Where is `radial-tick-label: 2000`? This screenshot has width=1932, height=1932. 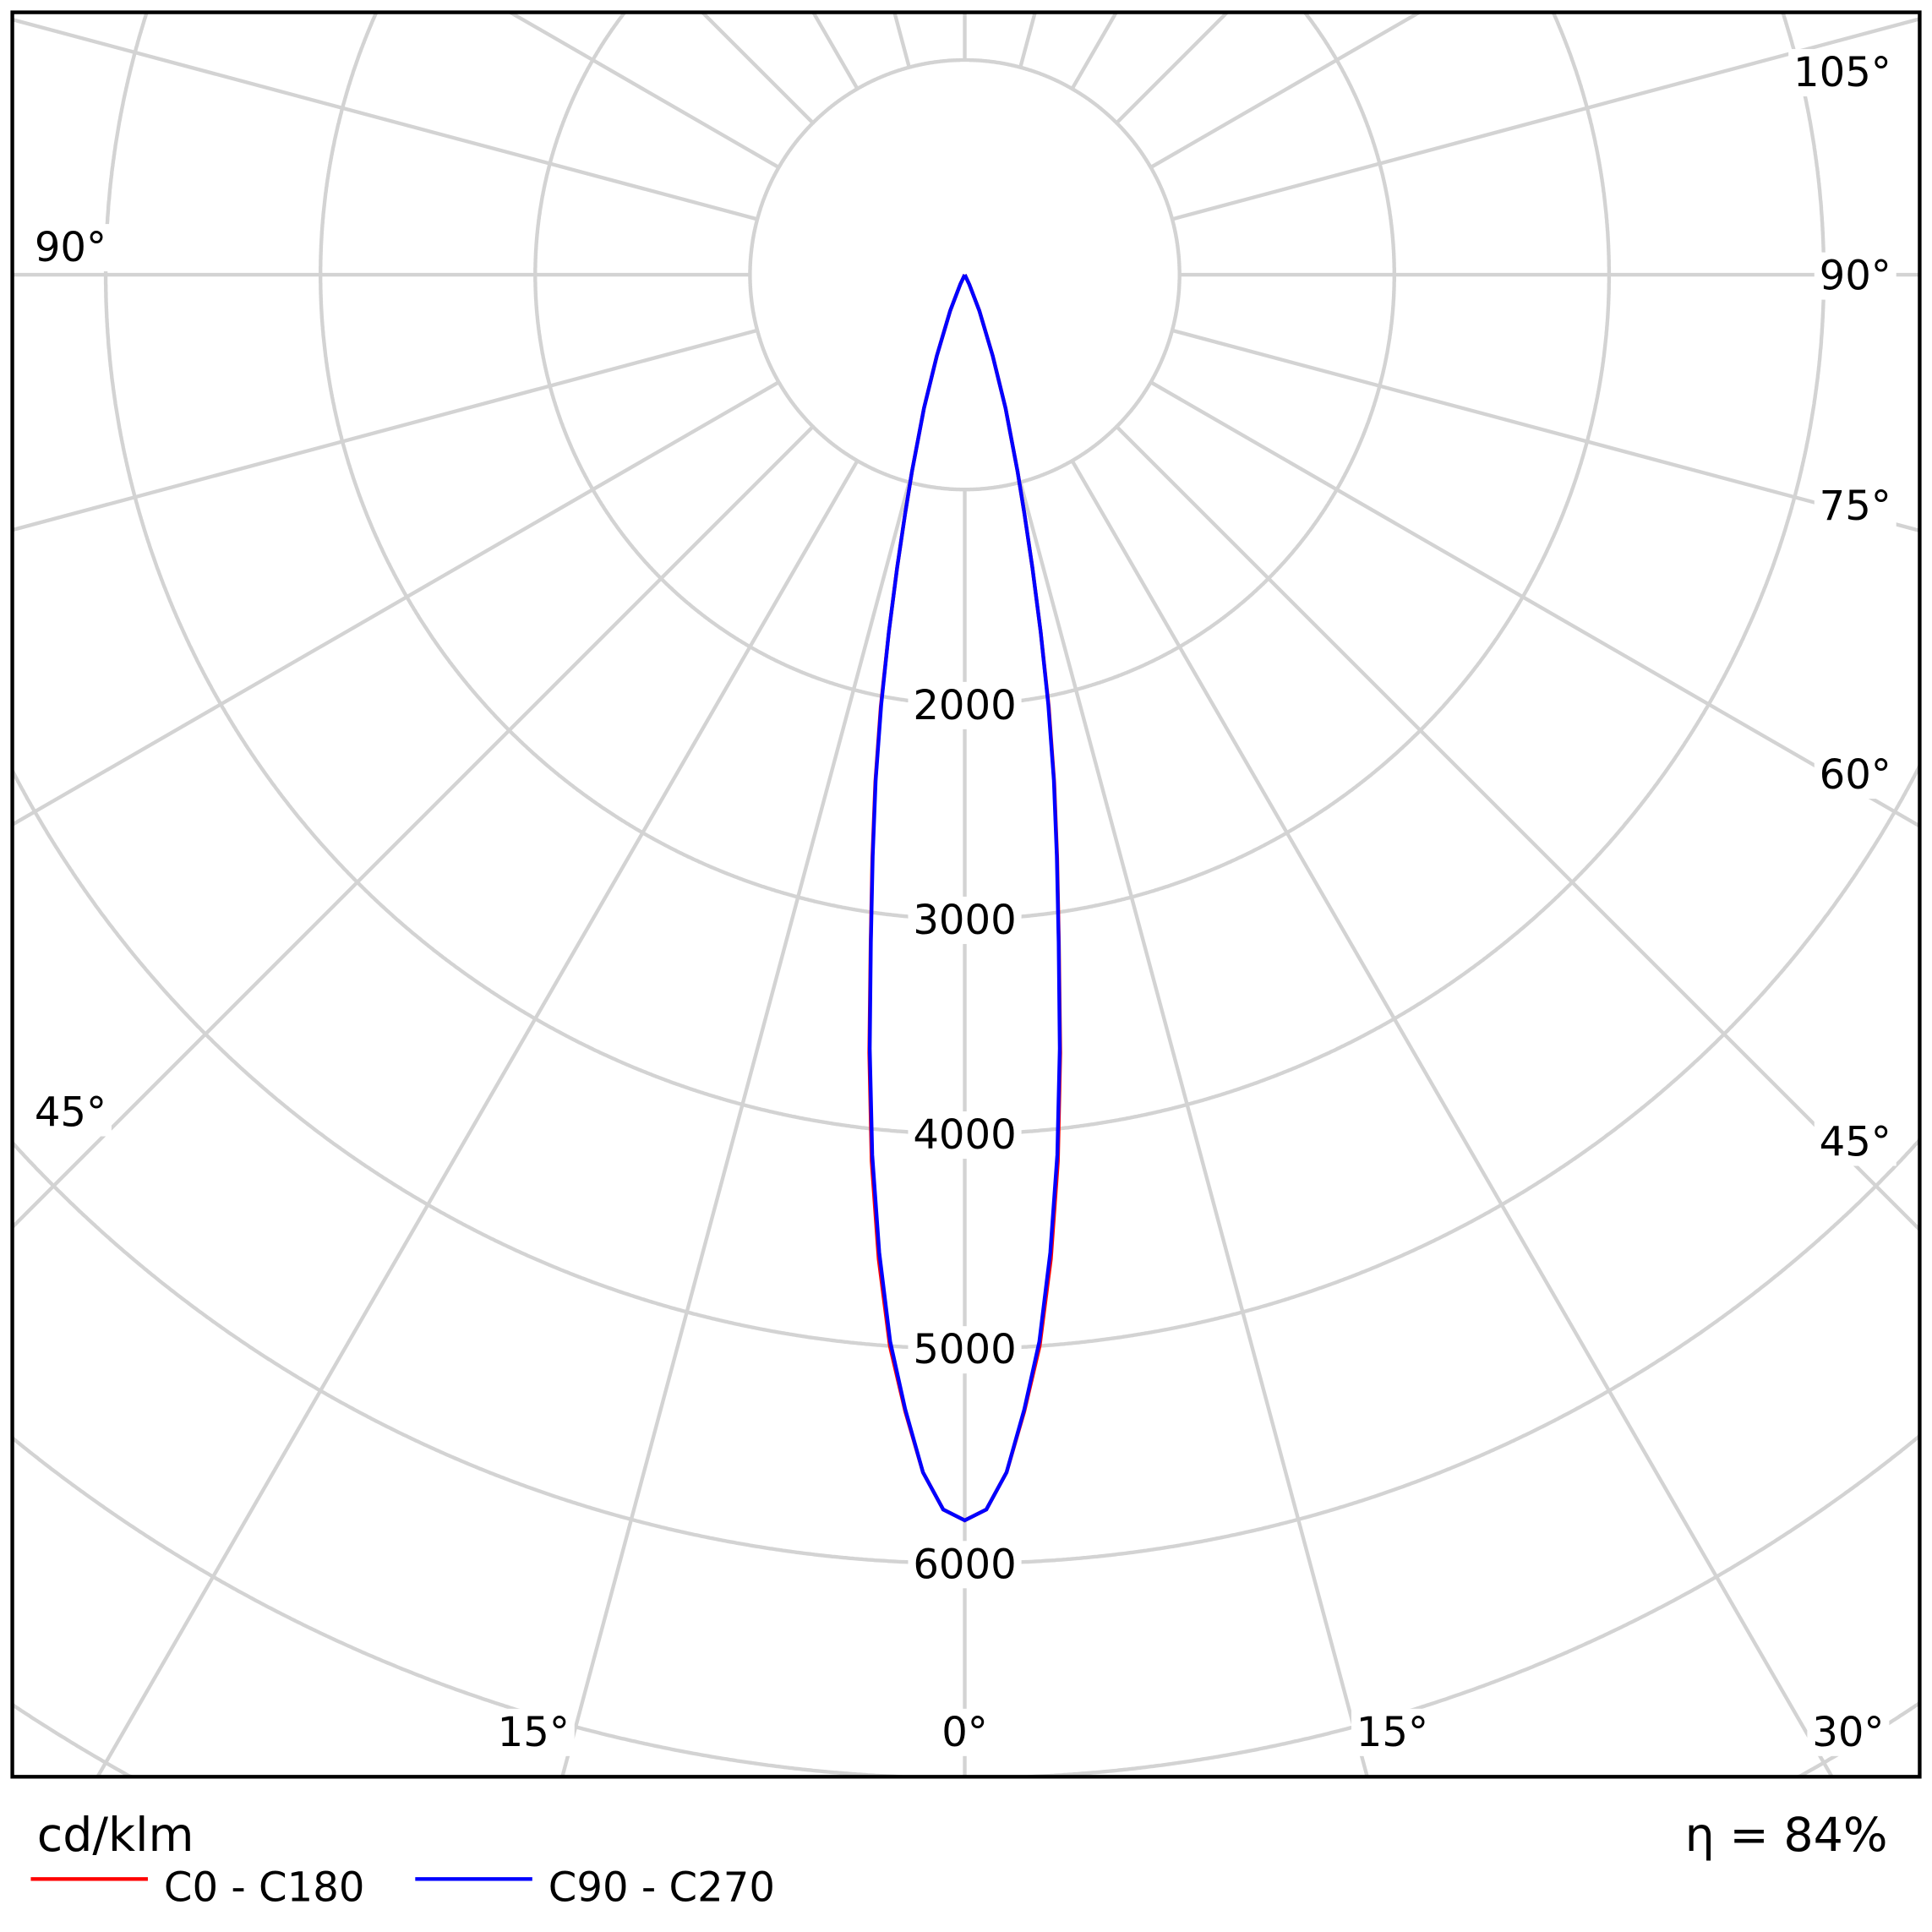
radial-tick-label: 2000 is located at coordinates (964, 705).